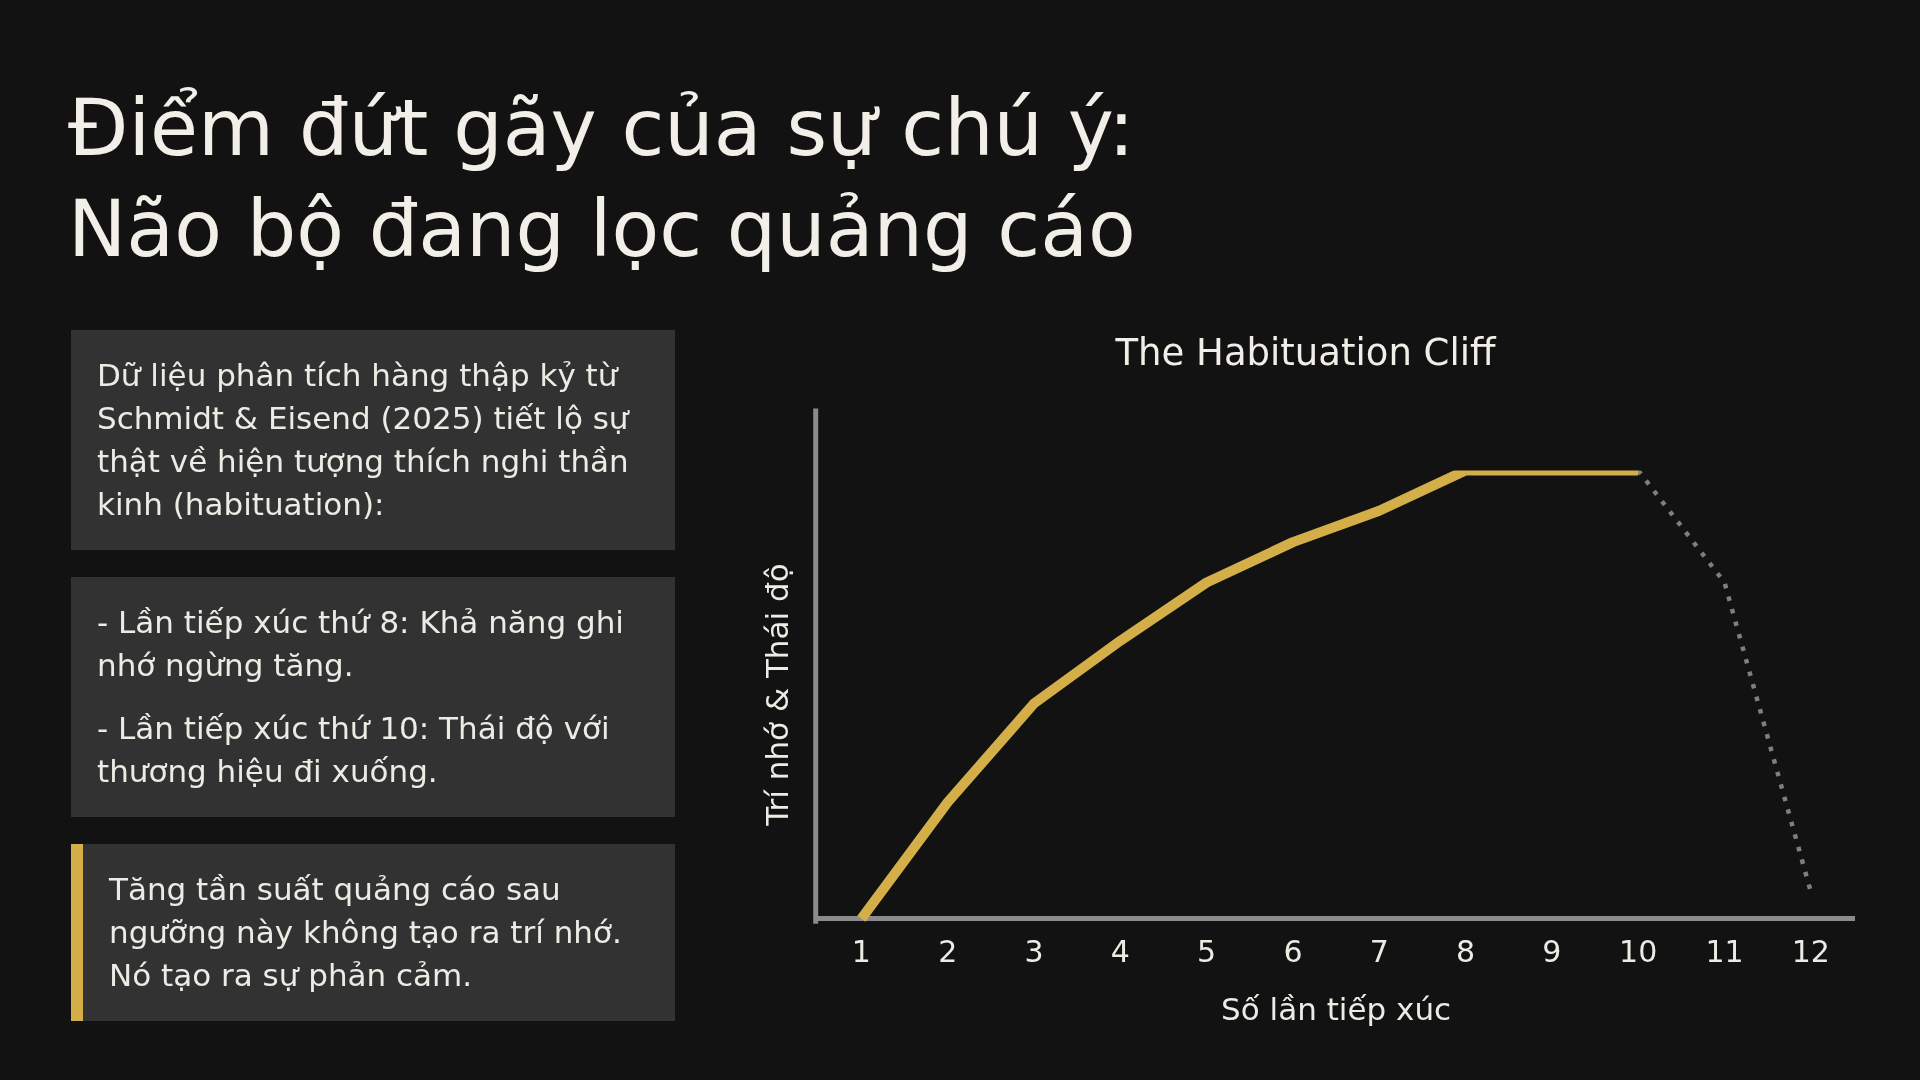 Image resolution: width=1920 pixels, height=1080 pixels. I want to click on x-tick-label: 8, so click(1466, 951).